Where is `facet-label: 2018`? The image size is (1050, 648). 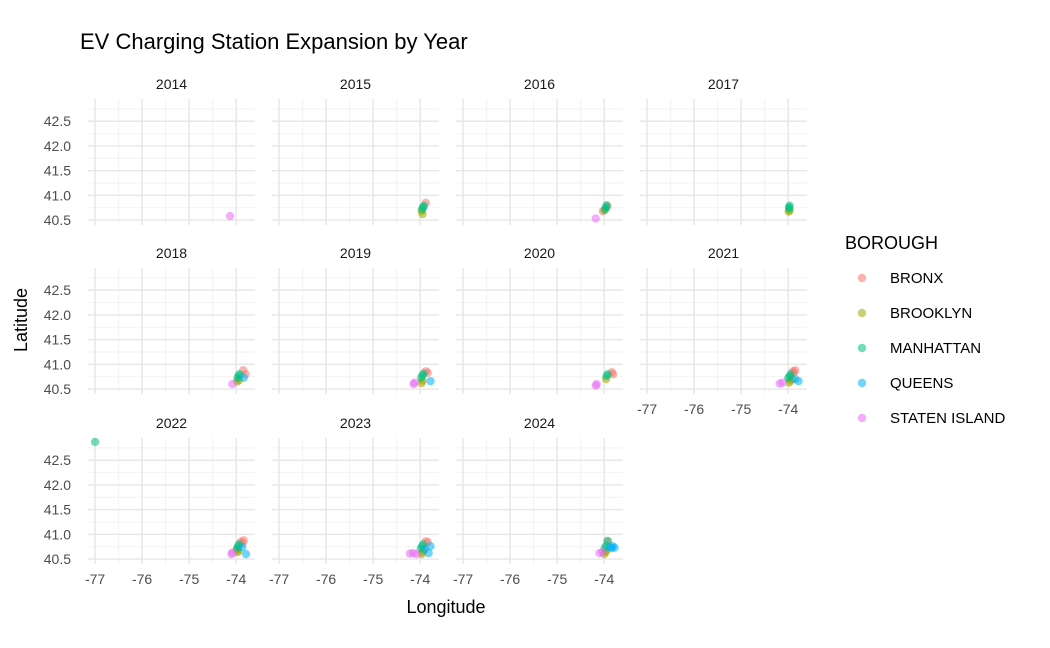 facet-label: 2018 is located at coordinates (171, 253).